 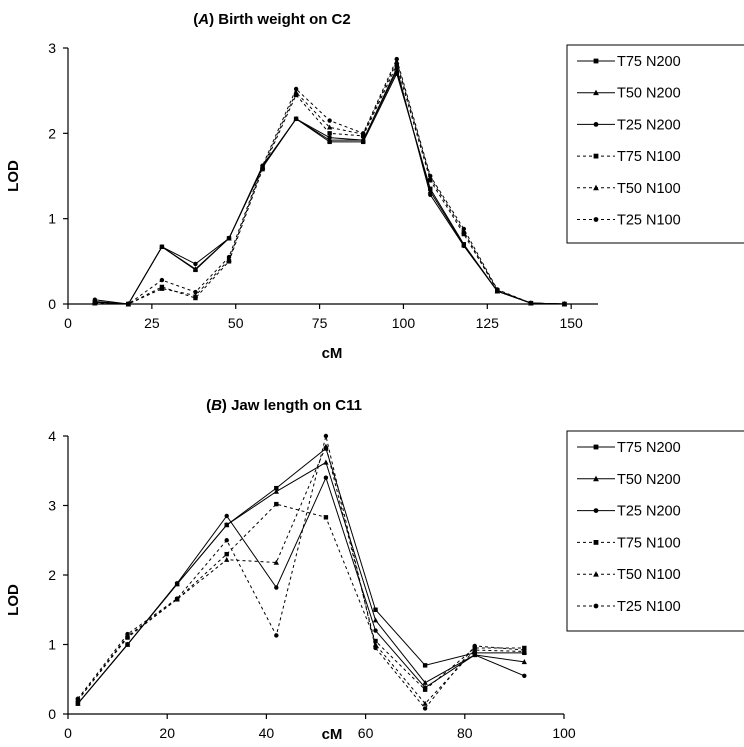 What do you see at coordinates (564, 733) in the screenshot?
I see `x-tick-label: 100` at bounding box center [564, 733].